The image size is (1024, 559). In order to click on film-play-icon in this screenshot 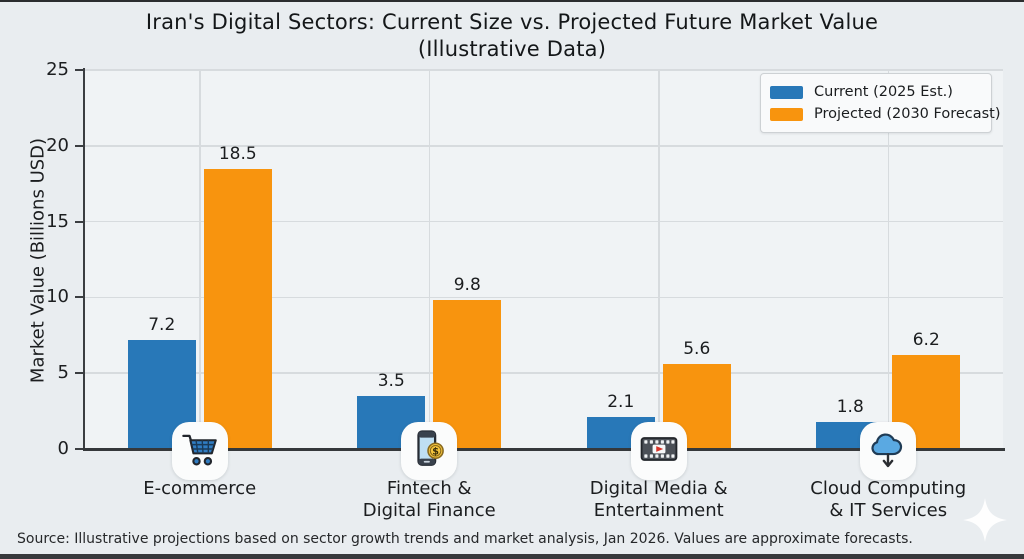, I will do `click(659, 451)`.